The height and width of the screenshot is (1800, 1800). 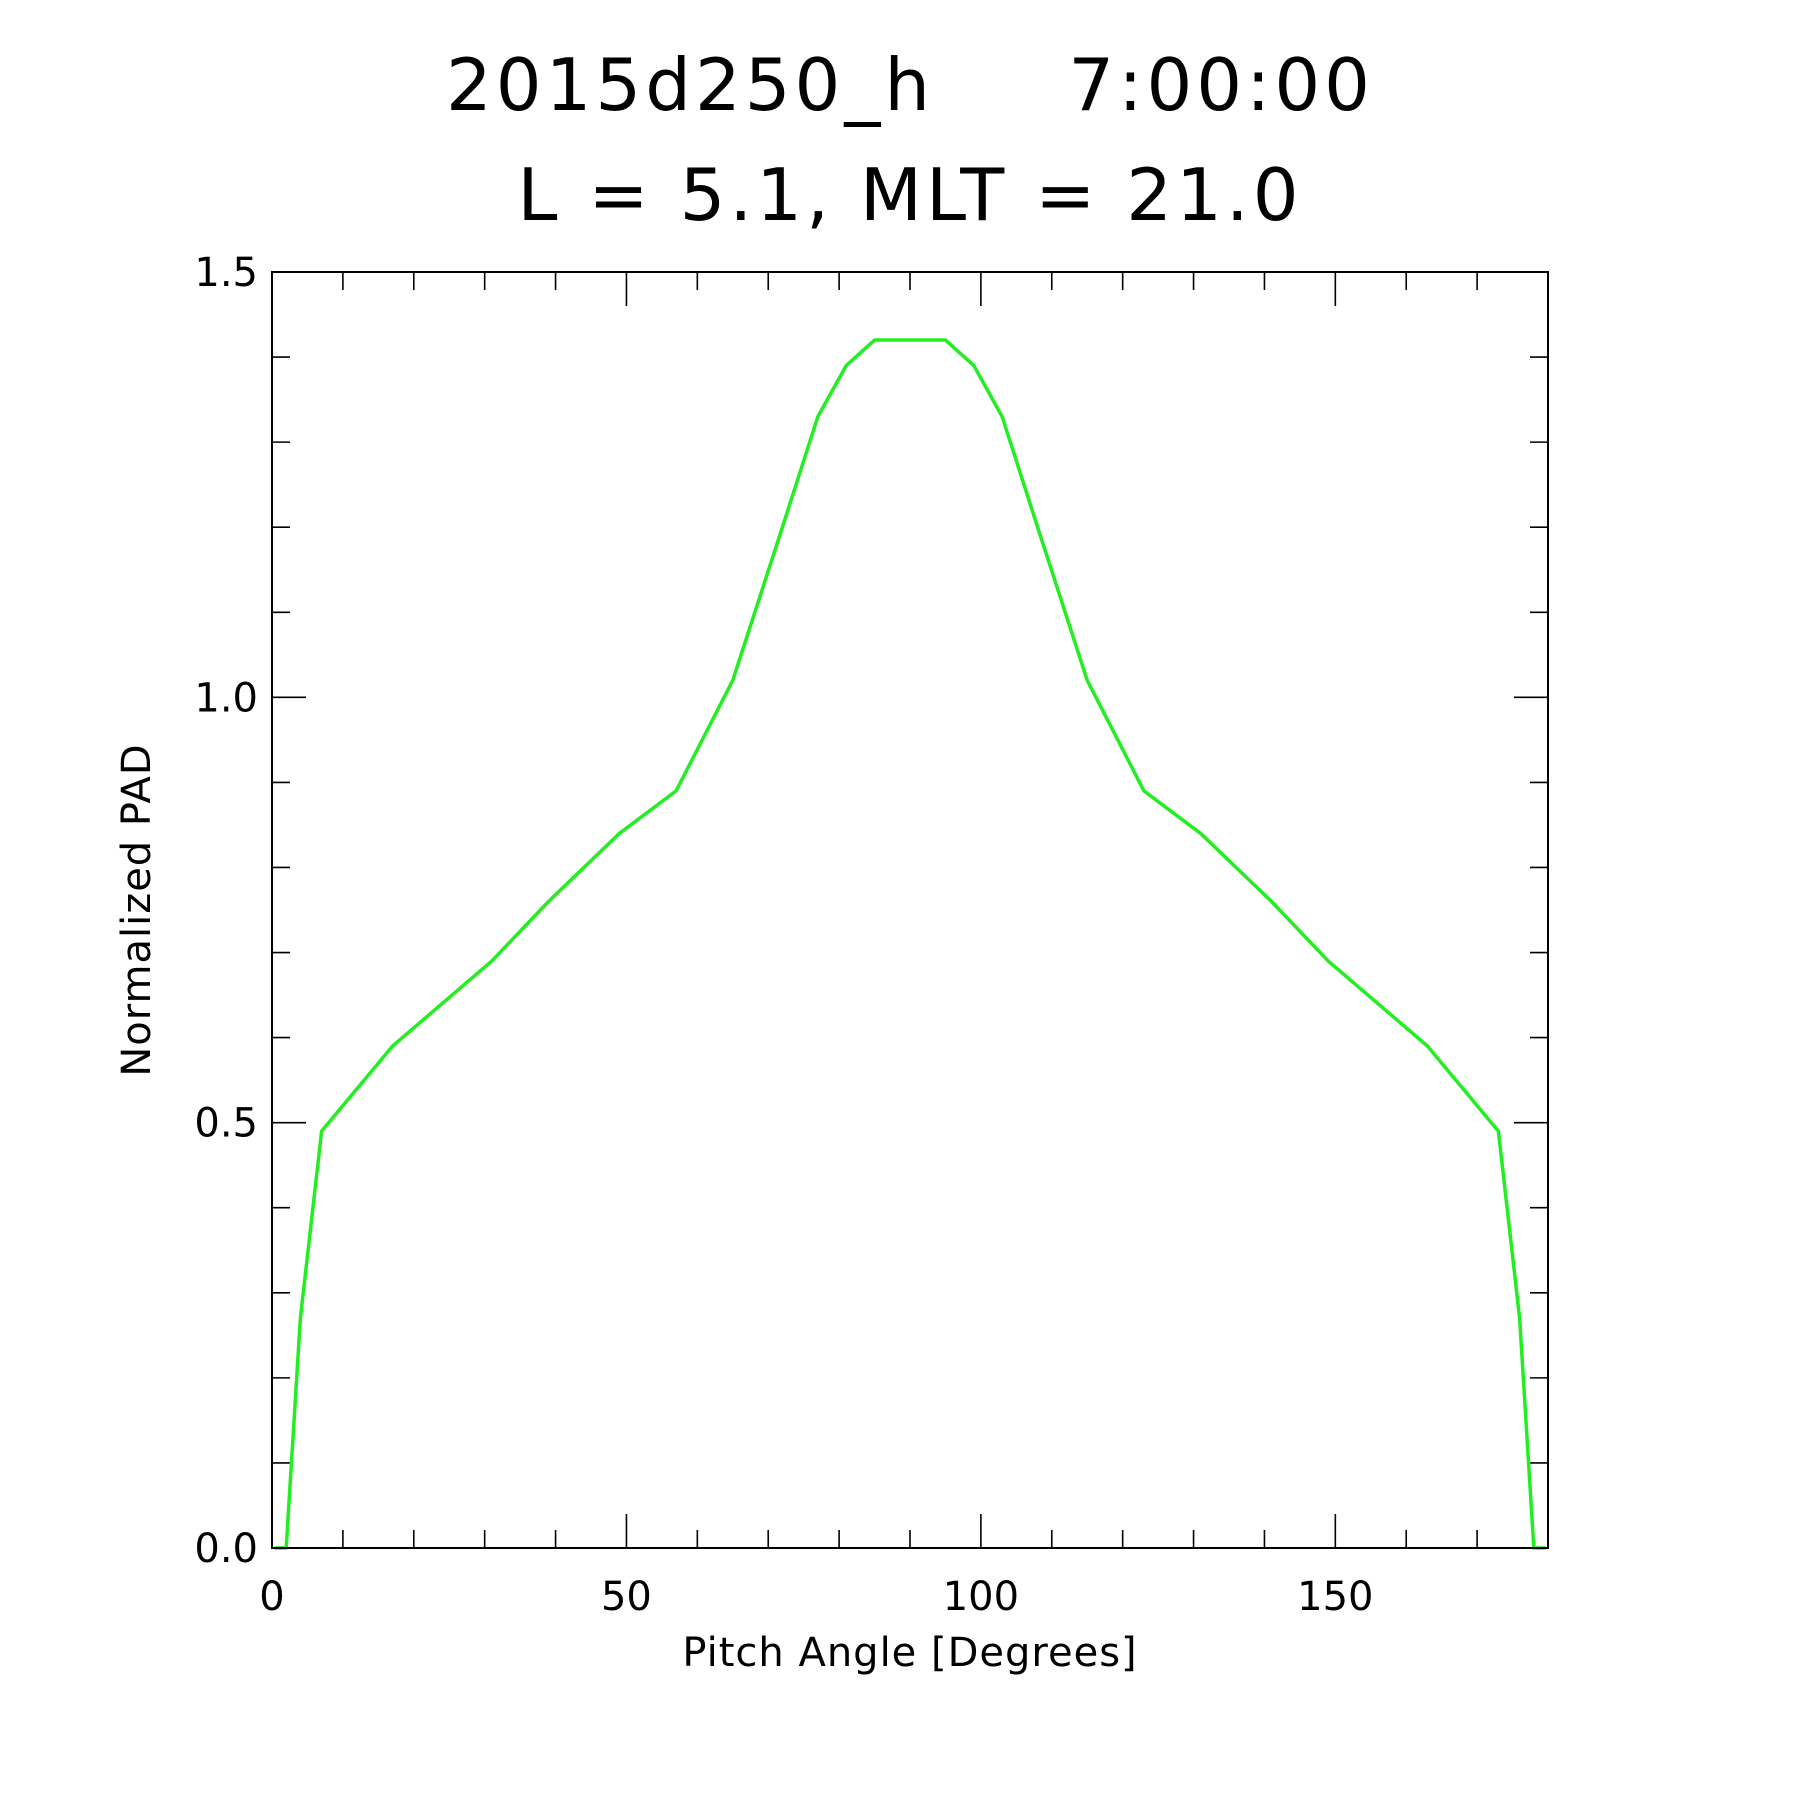 I want to click on y-tick-labels: 0.0 0.5 1.0 1.5, so click(x=226, y=911).